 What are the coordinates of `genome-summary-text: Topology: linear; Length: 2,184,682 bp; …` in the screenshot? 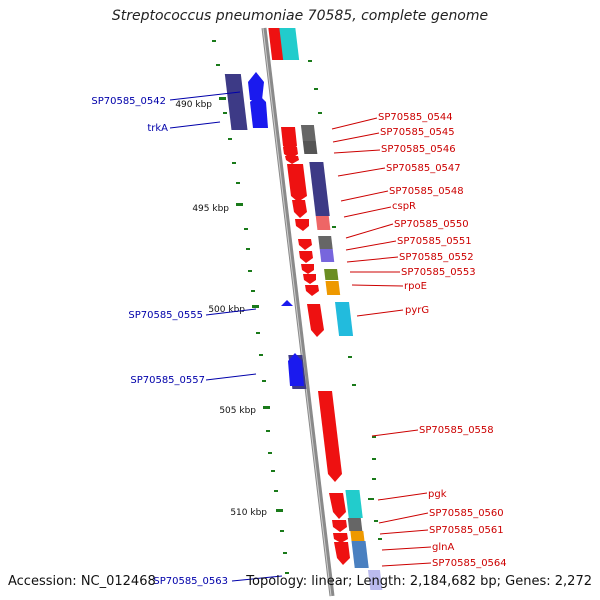 It's located at (419, 581).